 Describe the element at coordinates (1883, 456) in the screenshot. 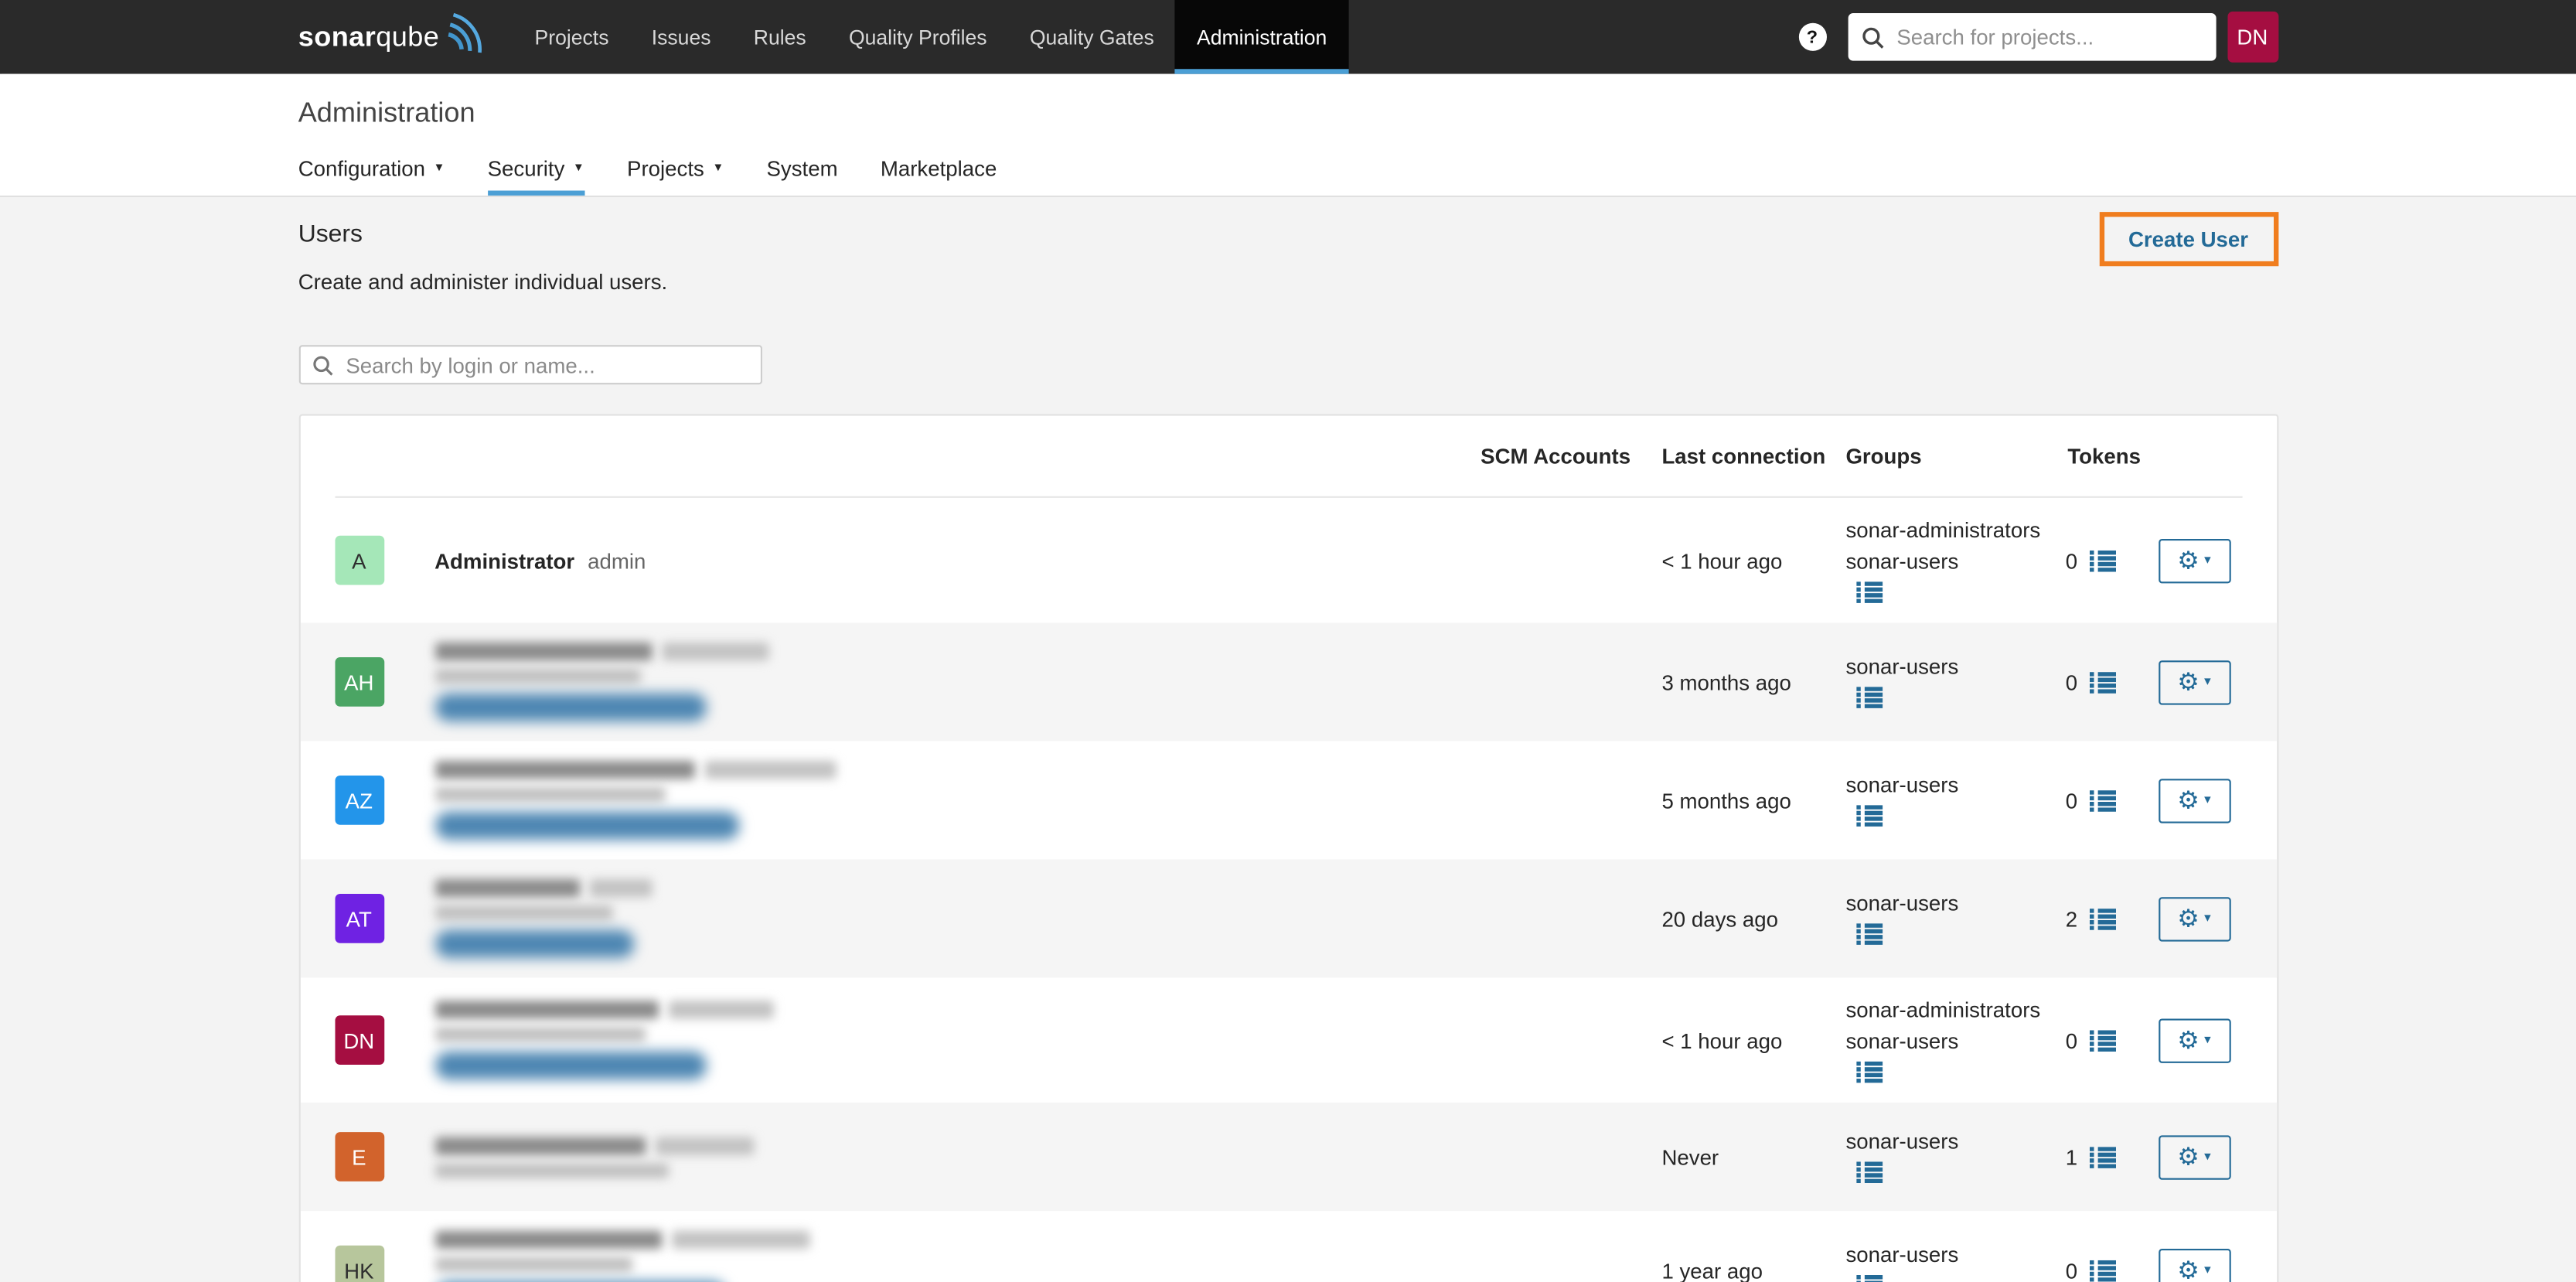

I see `column-header-groups: Groups` at that location.